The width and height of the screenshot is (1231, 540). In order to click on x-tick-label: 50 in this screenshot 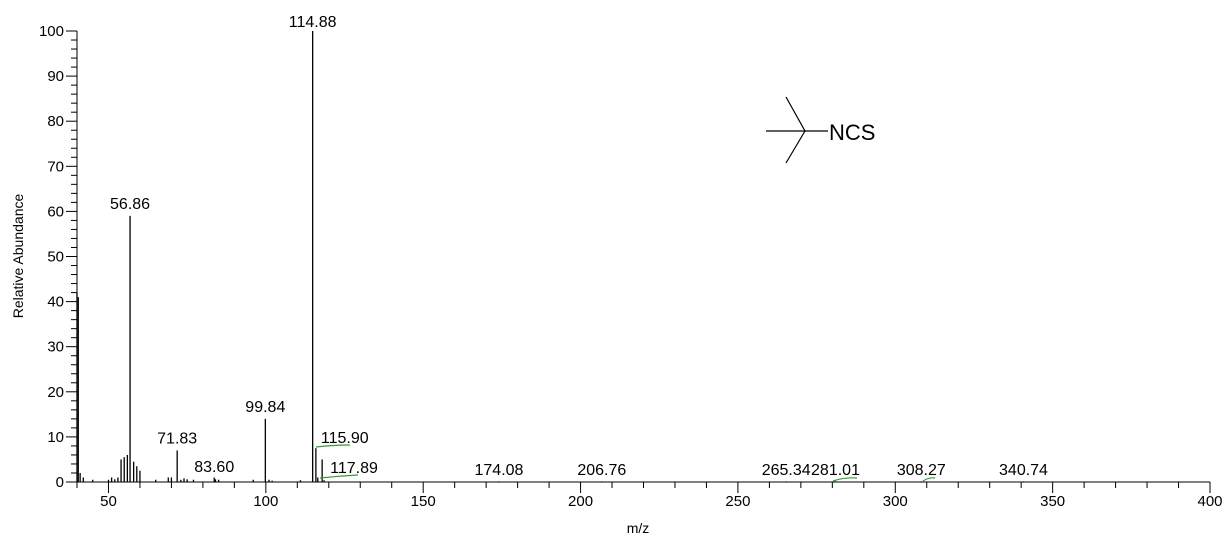, I will do `click(108, 501)`.